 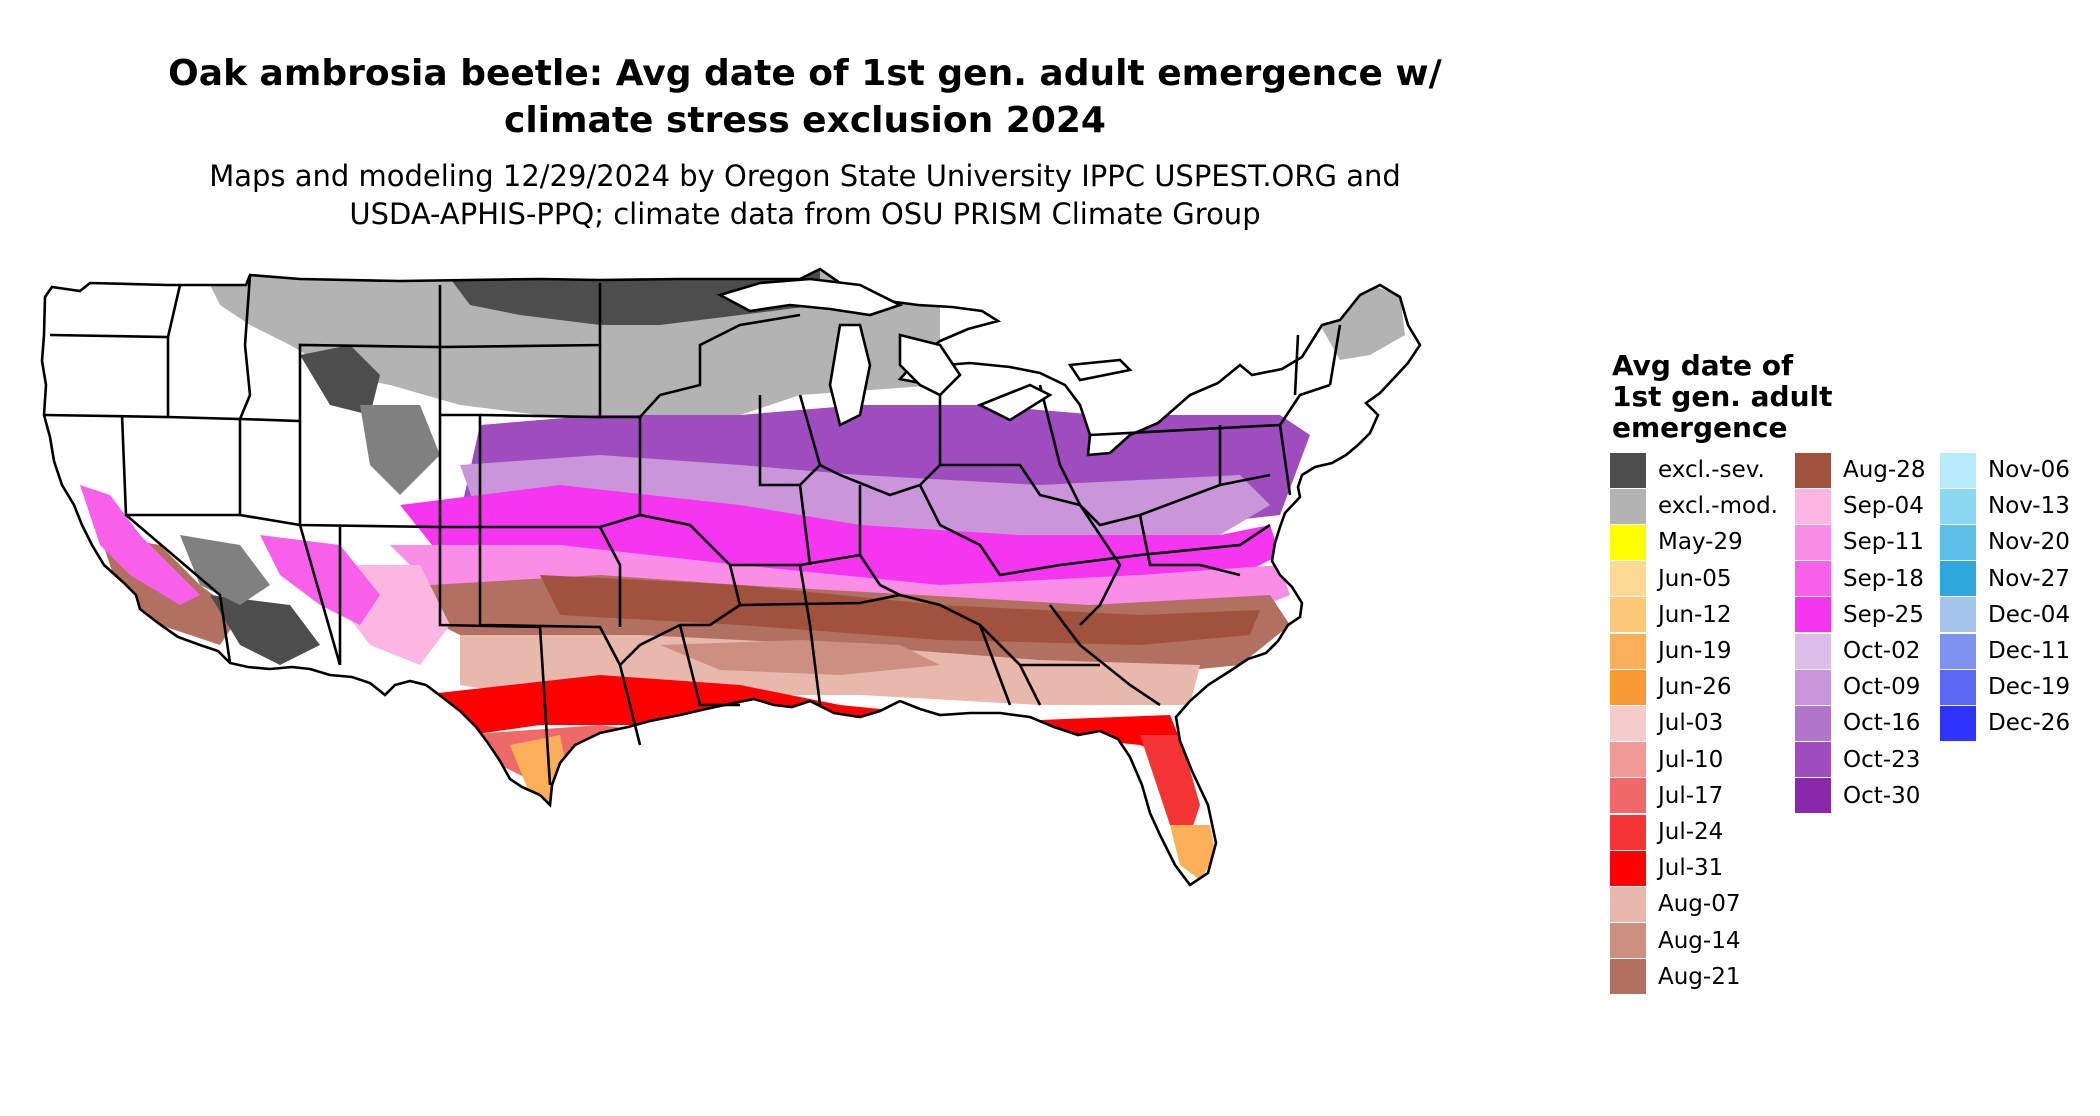 I want to click on zone-sw-excl-sev, so click(x=265, y=630).